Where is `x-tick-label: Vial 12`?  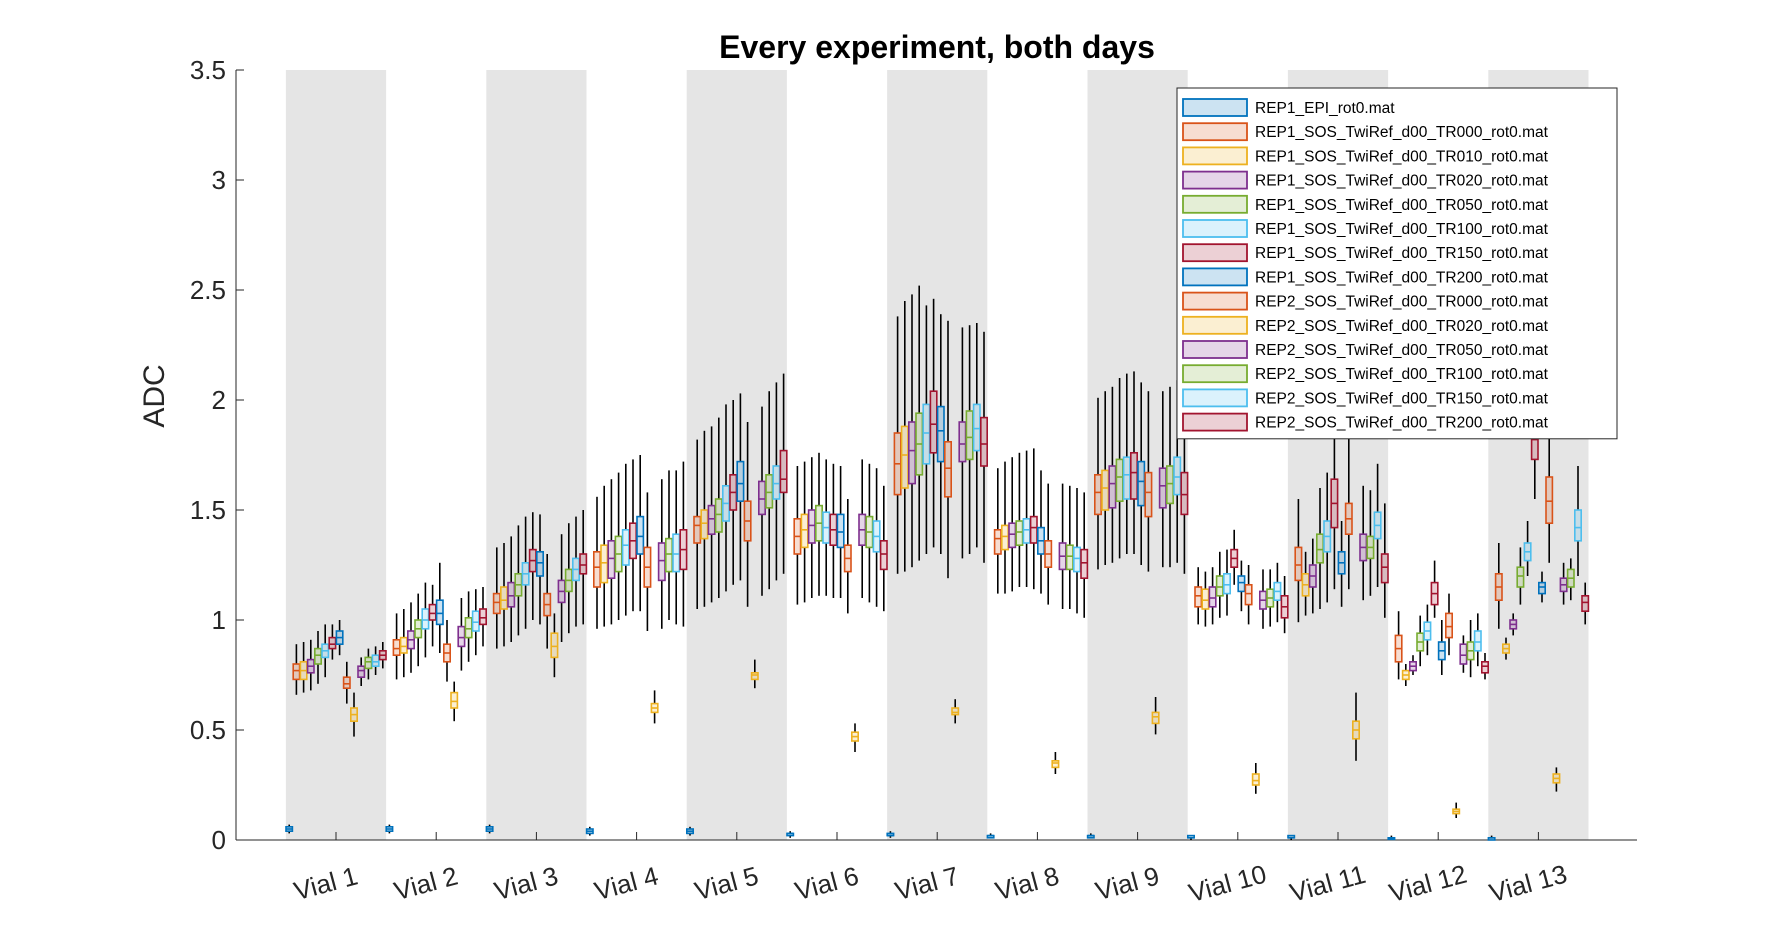
x-tick-label: Vial 12 is located at coordinates (1428, 883).